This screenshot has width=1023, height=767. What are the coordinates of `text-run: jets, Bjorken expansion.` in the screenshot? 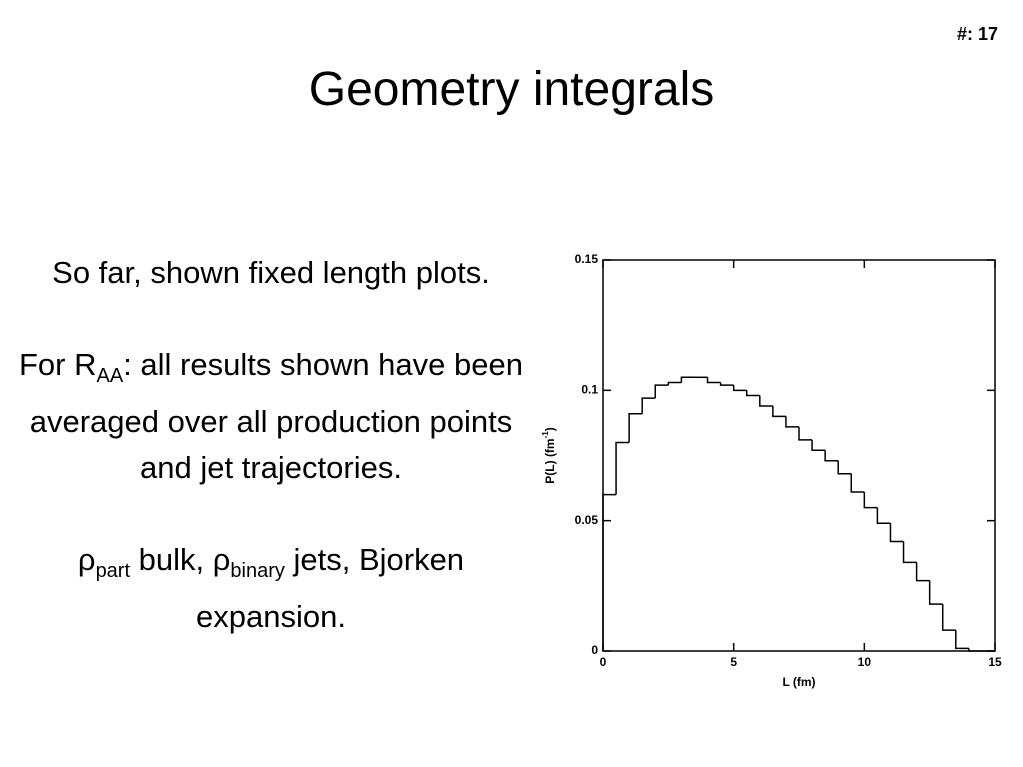 It's located at (330, 588).